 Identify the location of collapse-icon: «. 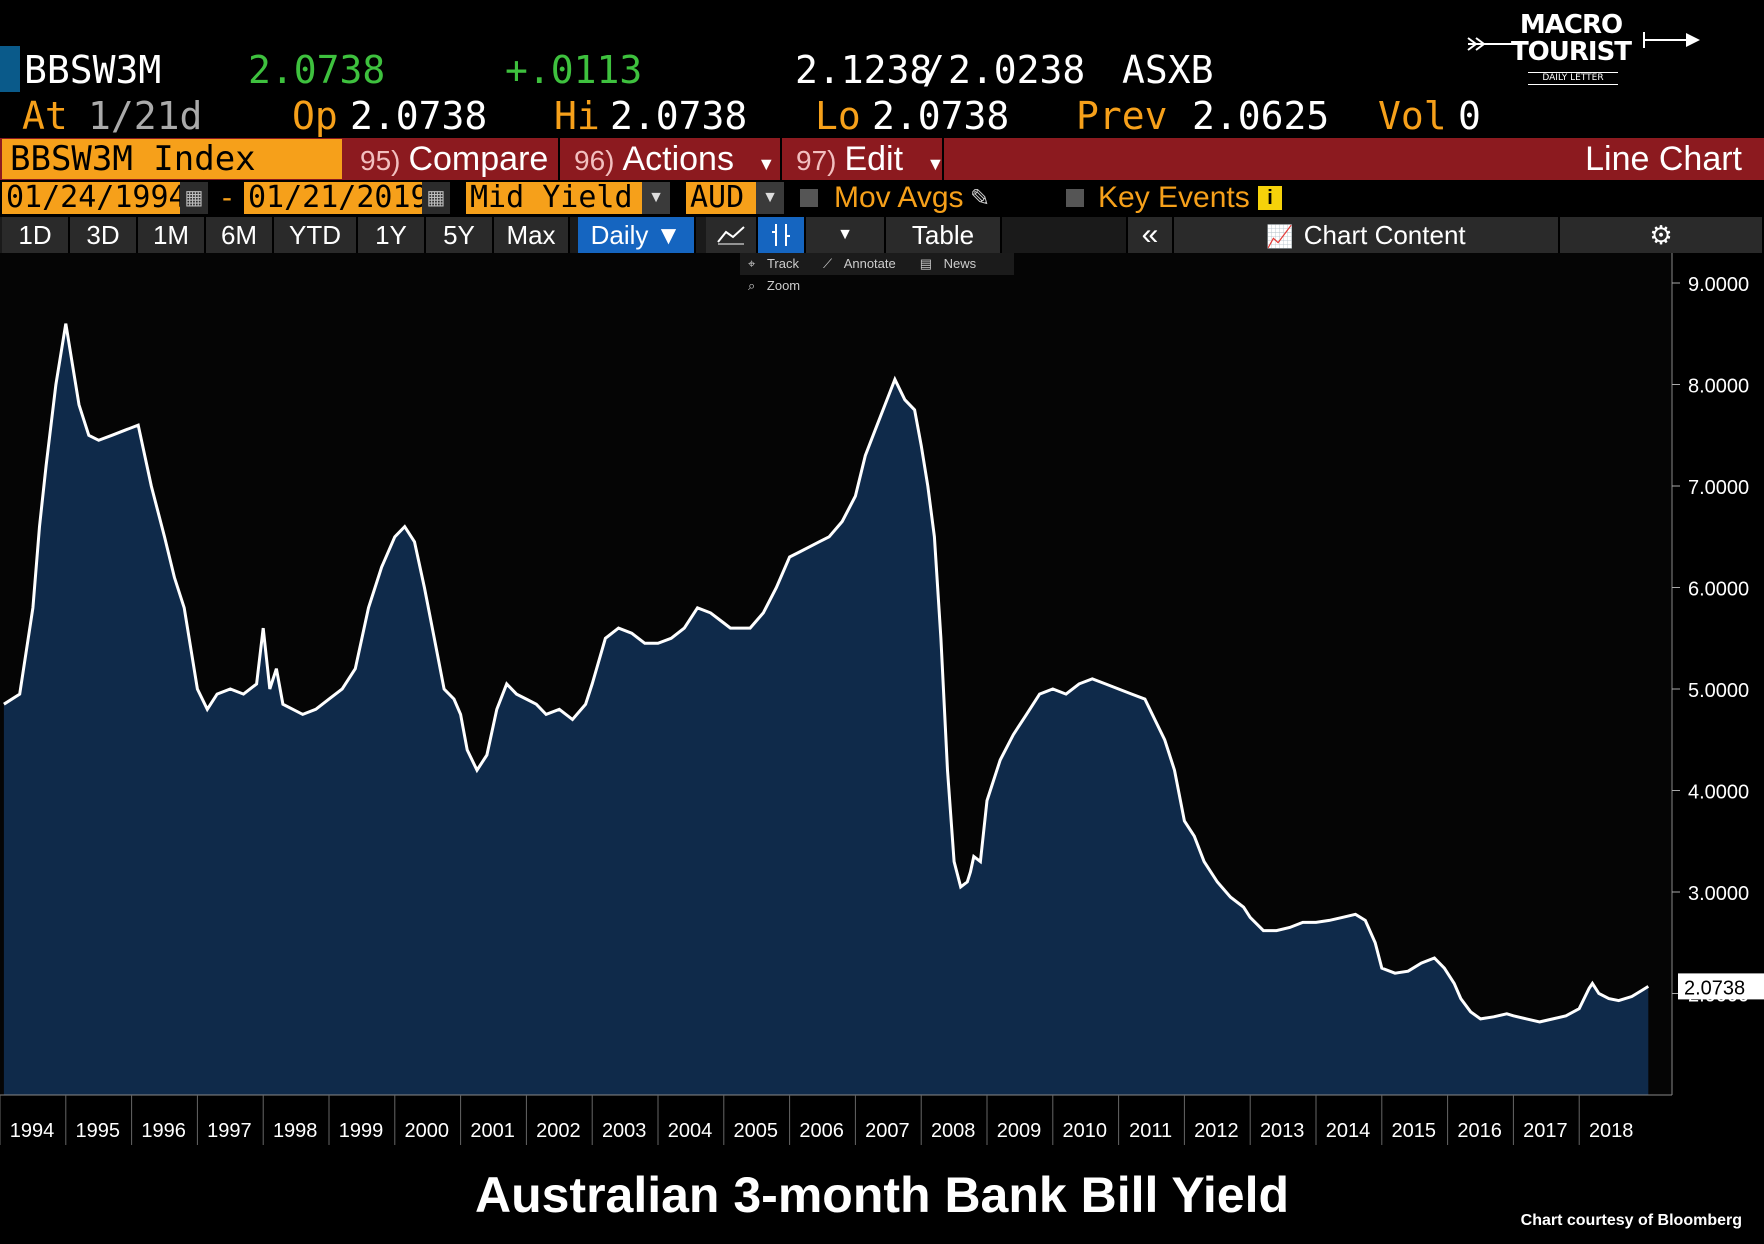
(1151, 235).